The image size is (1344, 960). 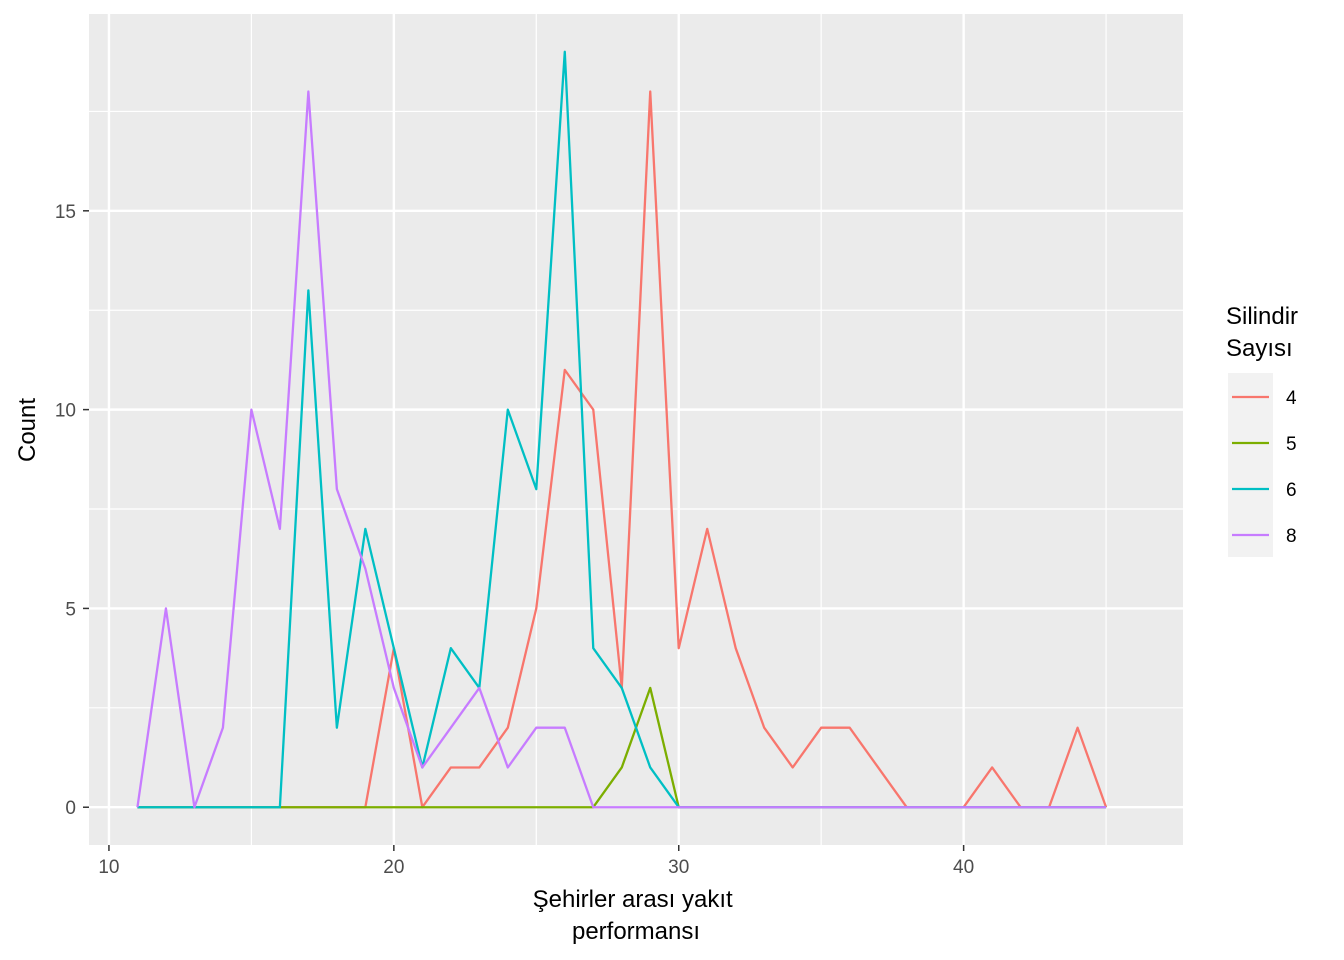 What do you see at coordinates (393, 867) in the screenshot?
I see `x-tick-label: 20` at bounding box center [393, 867].